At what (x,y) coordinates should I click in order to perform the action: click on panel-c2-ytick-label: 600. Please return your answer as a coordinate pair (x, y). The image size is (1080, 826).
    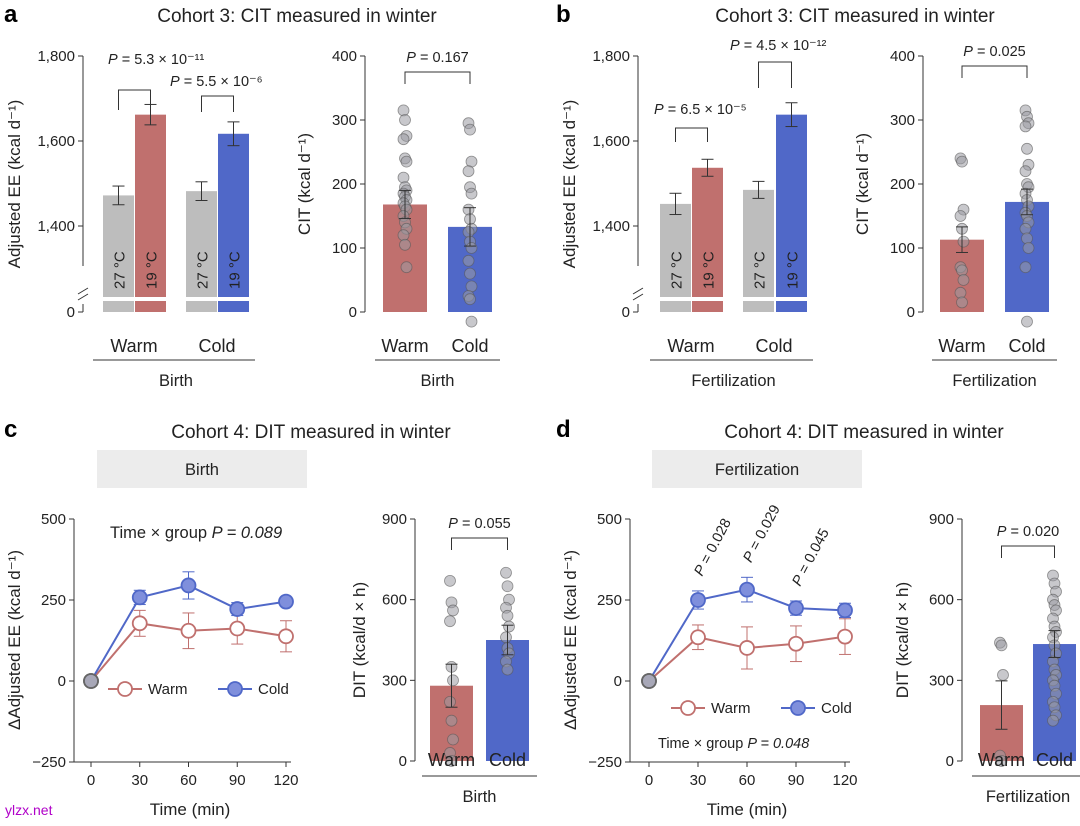
    Looking at the image, I should click on (394, 600).